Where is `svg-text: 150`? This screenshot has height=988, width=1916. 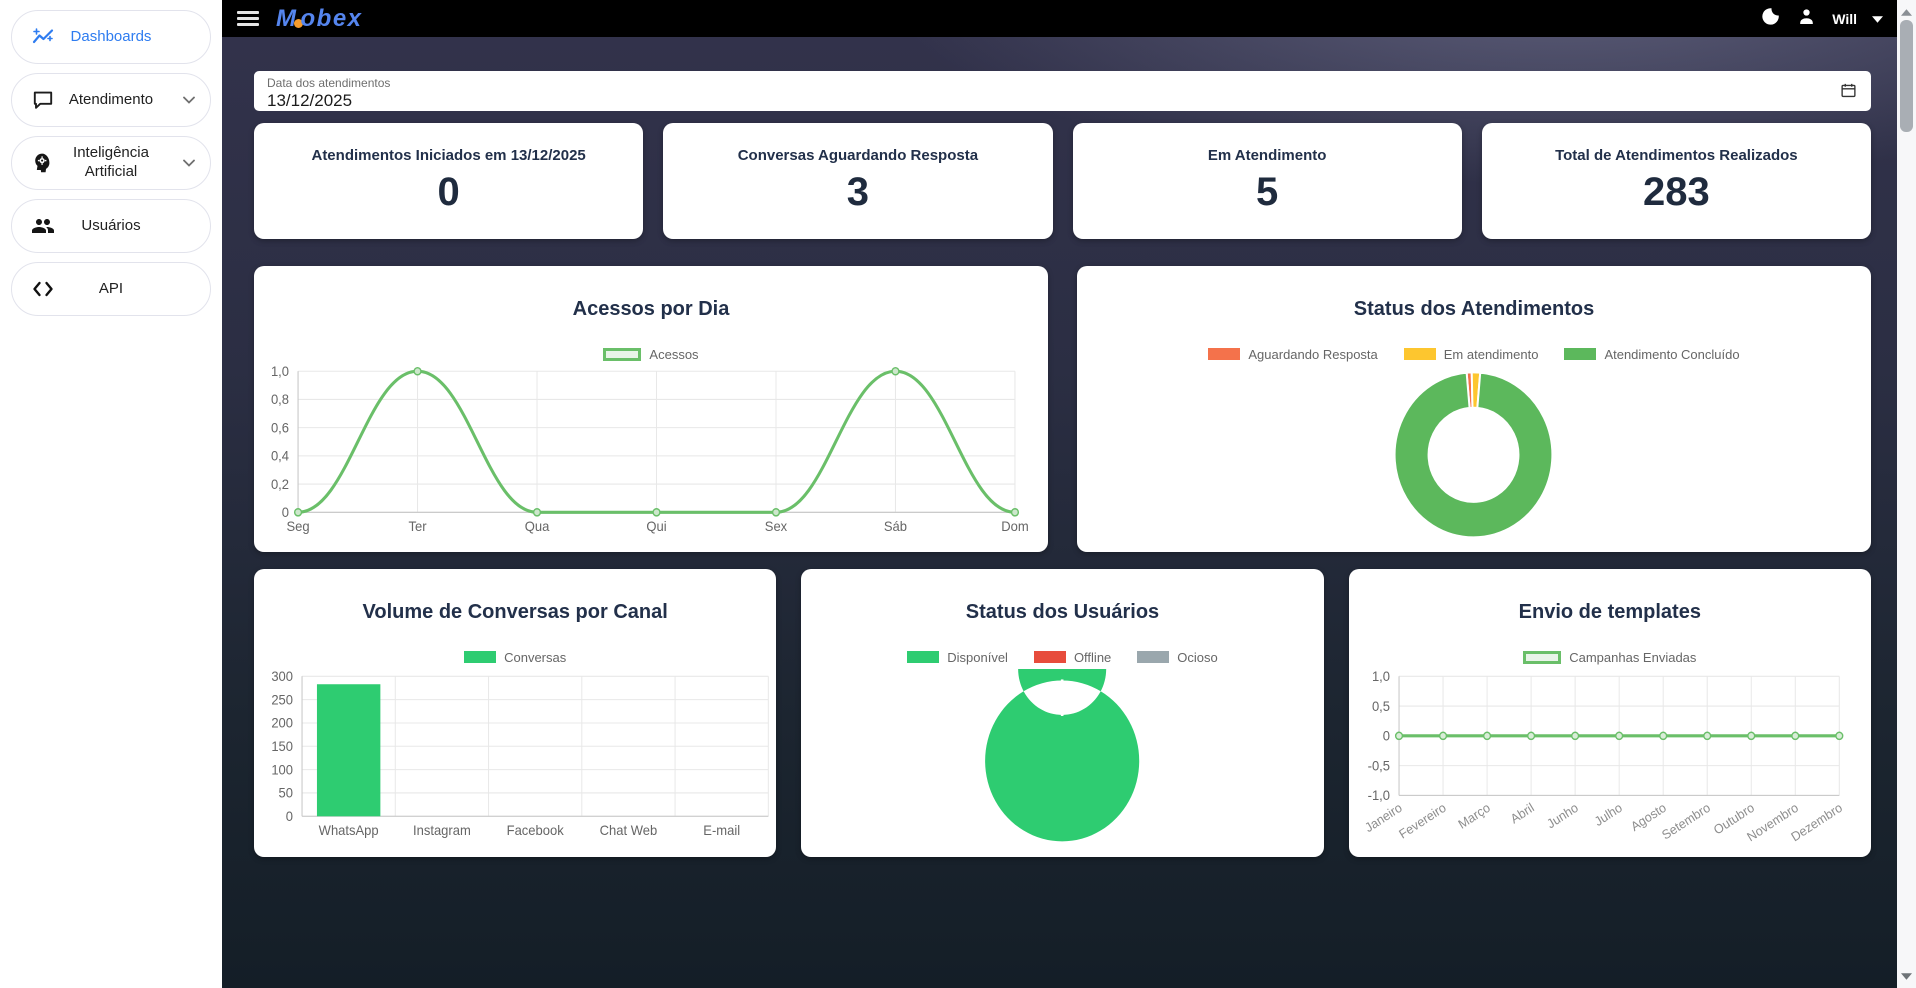
svg-text: 150 is located at coordinates (282, 746).